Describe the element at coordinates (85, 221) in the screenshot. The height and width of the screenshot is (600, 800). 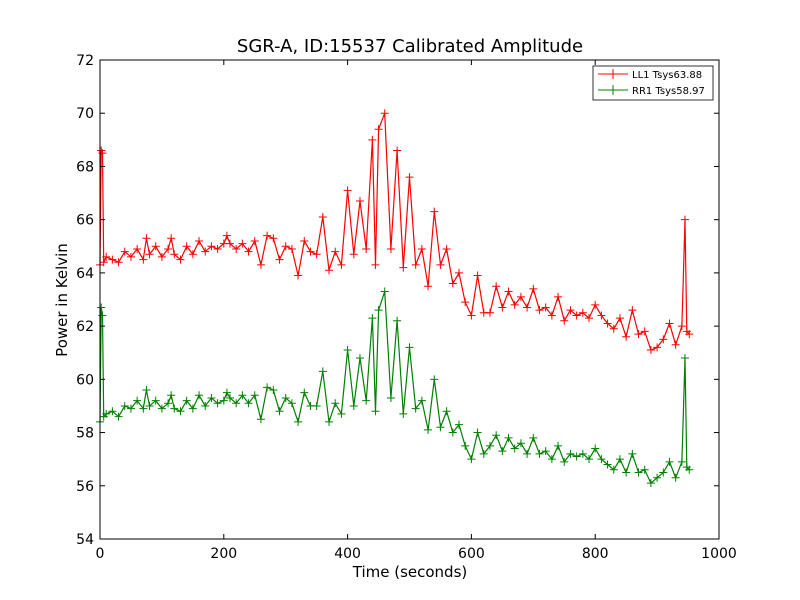
I see `y-tick-label: 66` at that location.